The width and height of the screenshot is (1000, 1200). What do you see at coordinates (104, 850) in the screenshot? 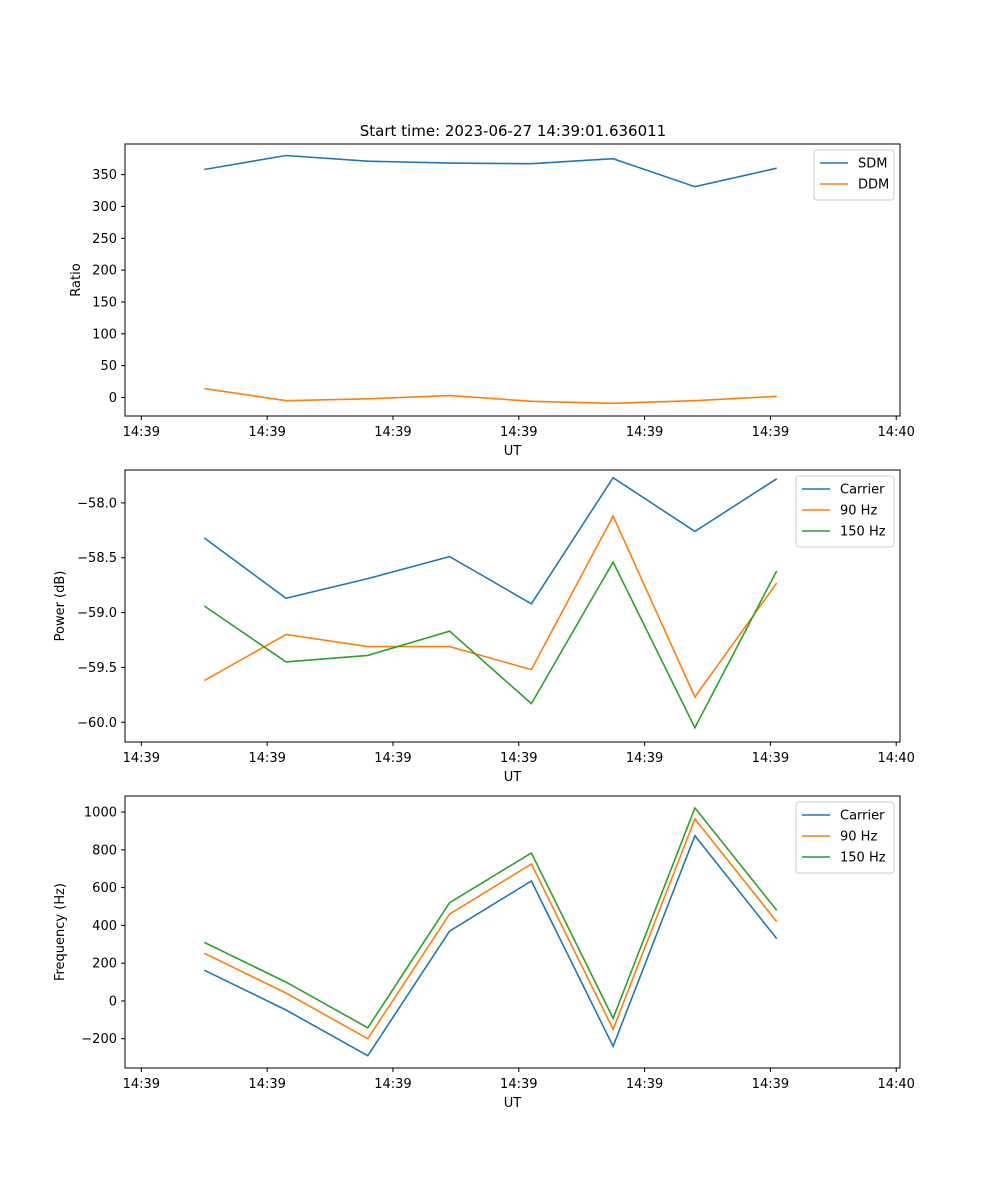
I see `frequency-y-tick-label: 800` at bounding box center [104, 850].